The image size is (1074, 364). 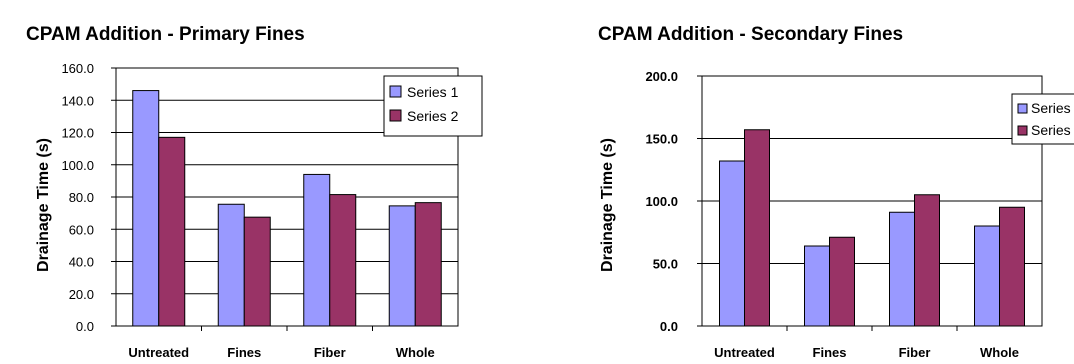 What do you see at coordinates (77, 68) in the screenshot?
I see `y-tick-label: 160.0` at bounding box center [77, 68].